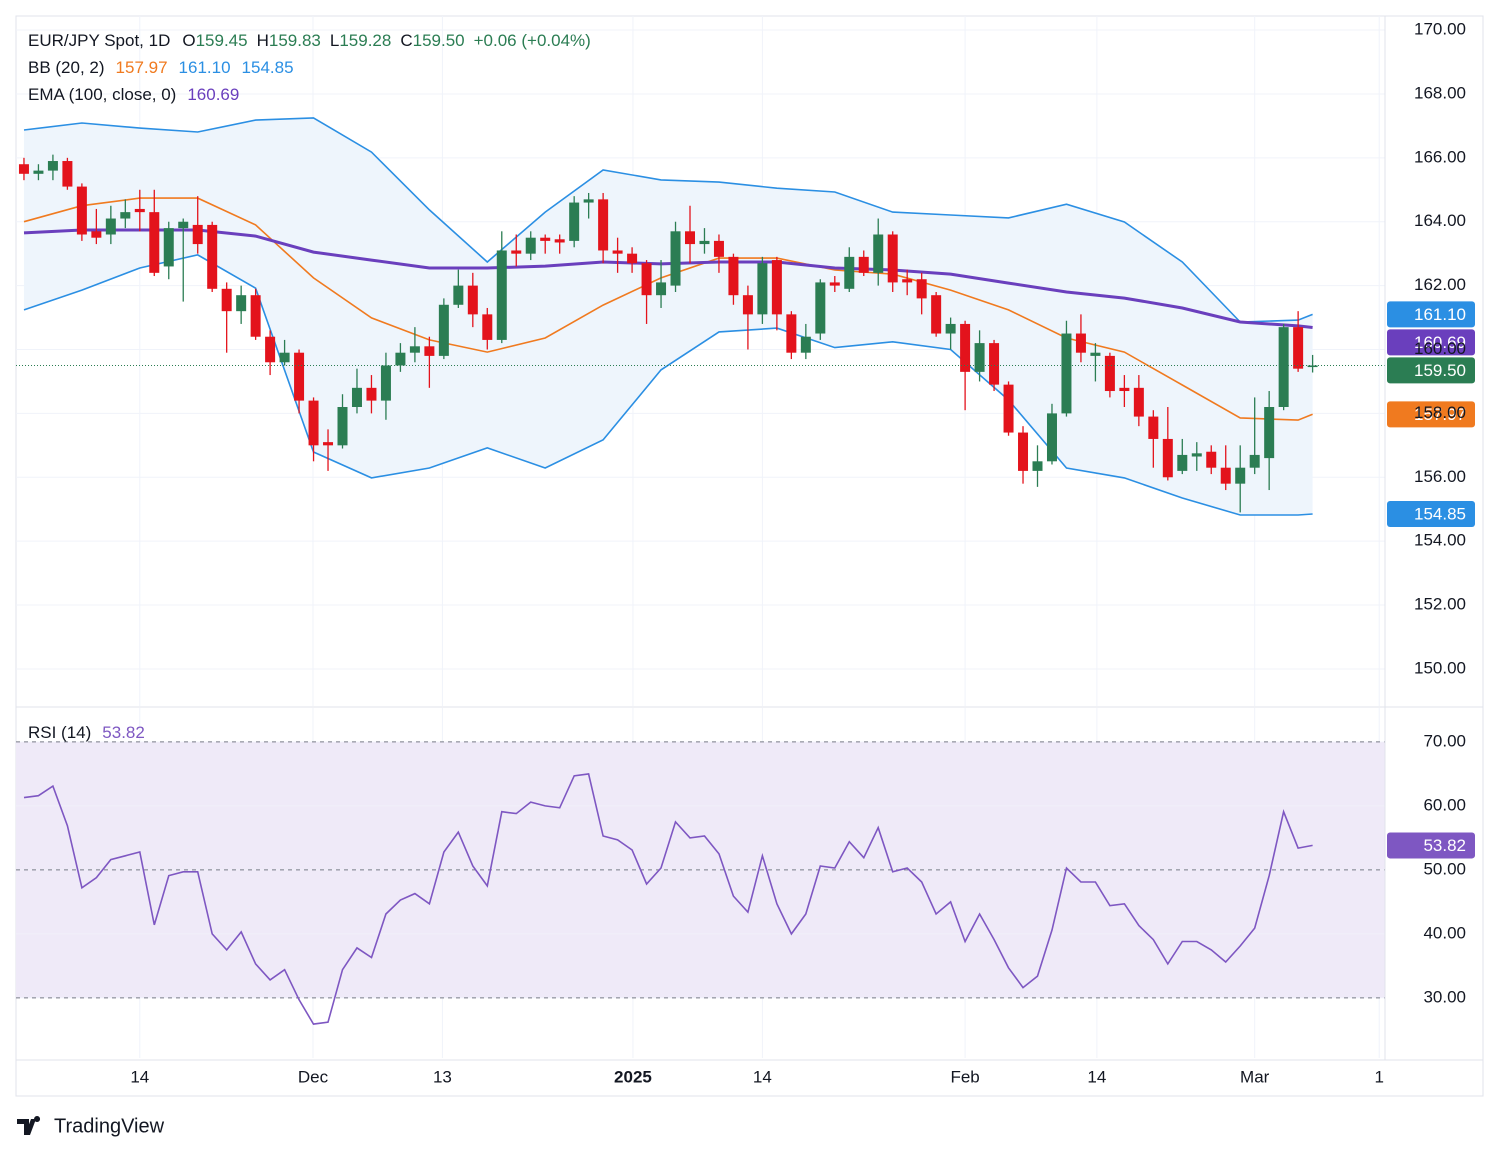  What do you see at coordinates (964, 1076) in the screenshot?
I see `x-tick-label: Feb` at bounding box center [964, 1076].